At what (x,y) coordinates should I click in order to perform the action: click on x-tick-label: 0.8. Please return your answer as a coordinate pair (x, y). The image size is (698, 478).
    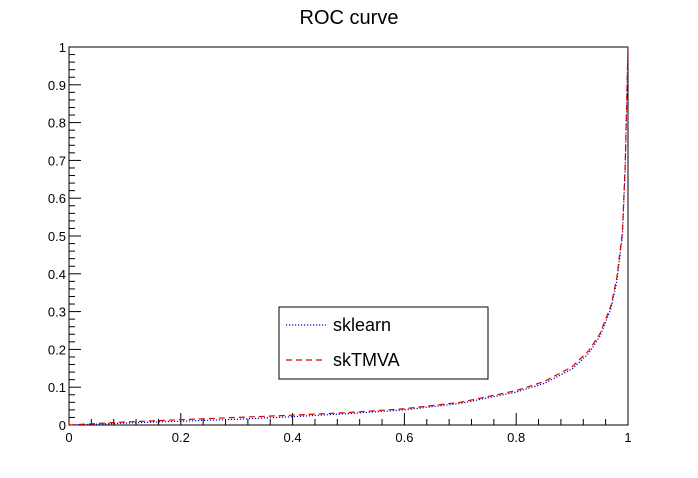
    Looking at the image, I should click on (516, 437).